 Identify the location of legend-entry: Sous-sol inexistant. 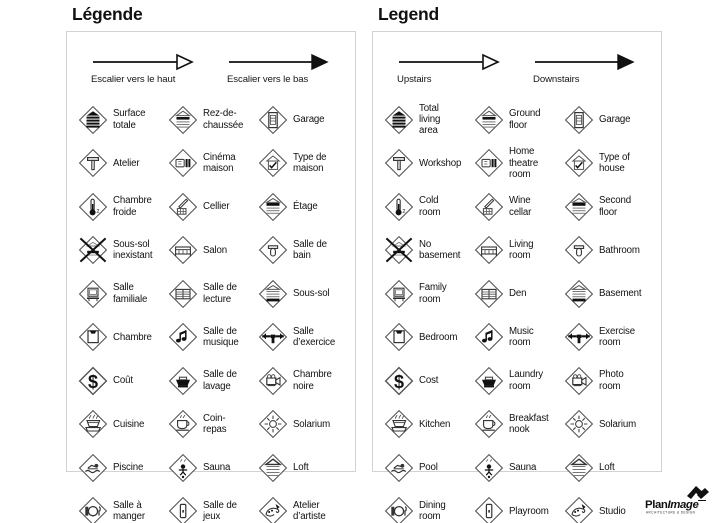
(122, 251).